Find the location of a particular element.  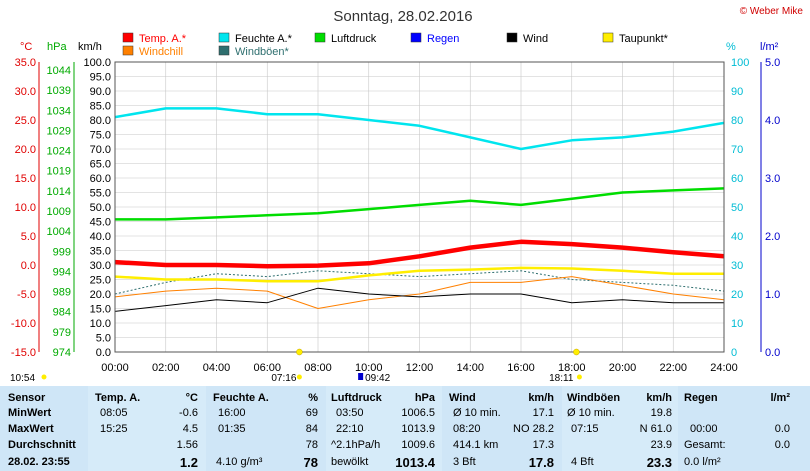

press-header: Luftdruck is located at coordinates (356, 398).